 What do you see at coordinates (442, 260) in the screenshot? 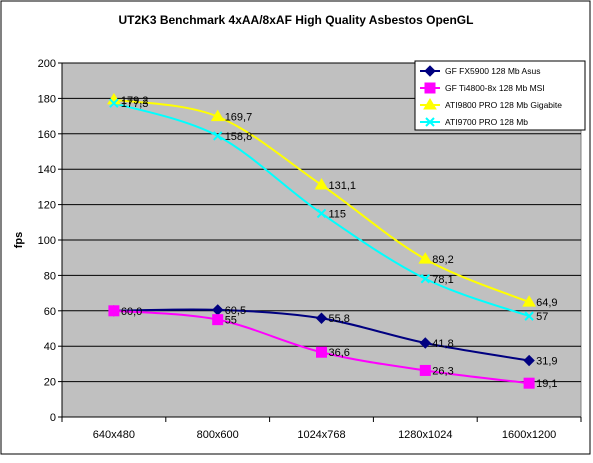
I see `data-label-s2-p3: 89,2` at bounding box center [442, 260].